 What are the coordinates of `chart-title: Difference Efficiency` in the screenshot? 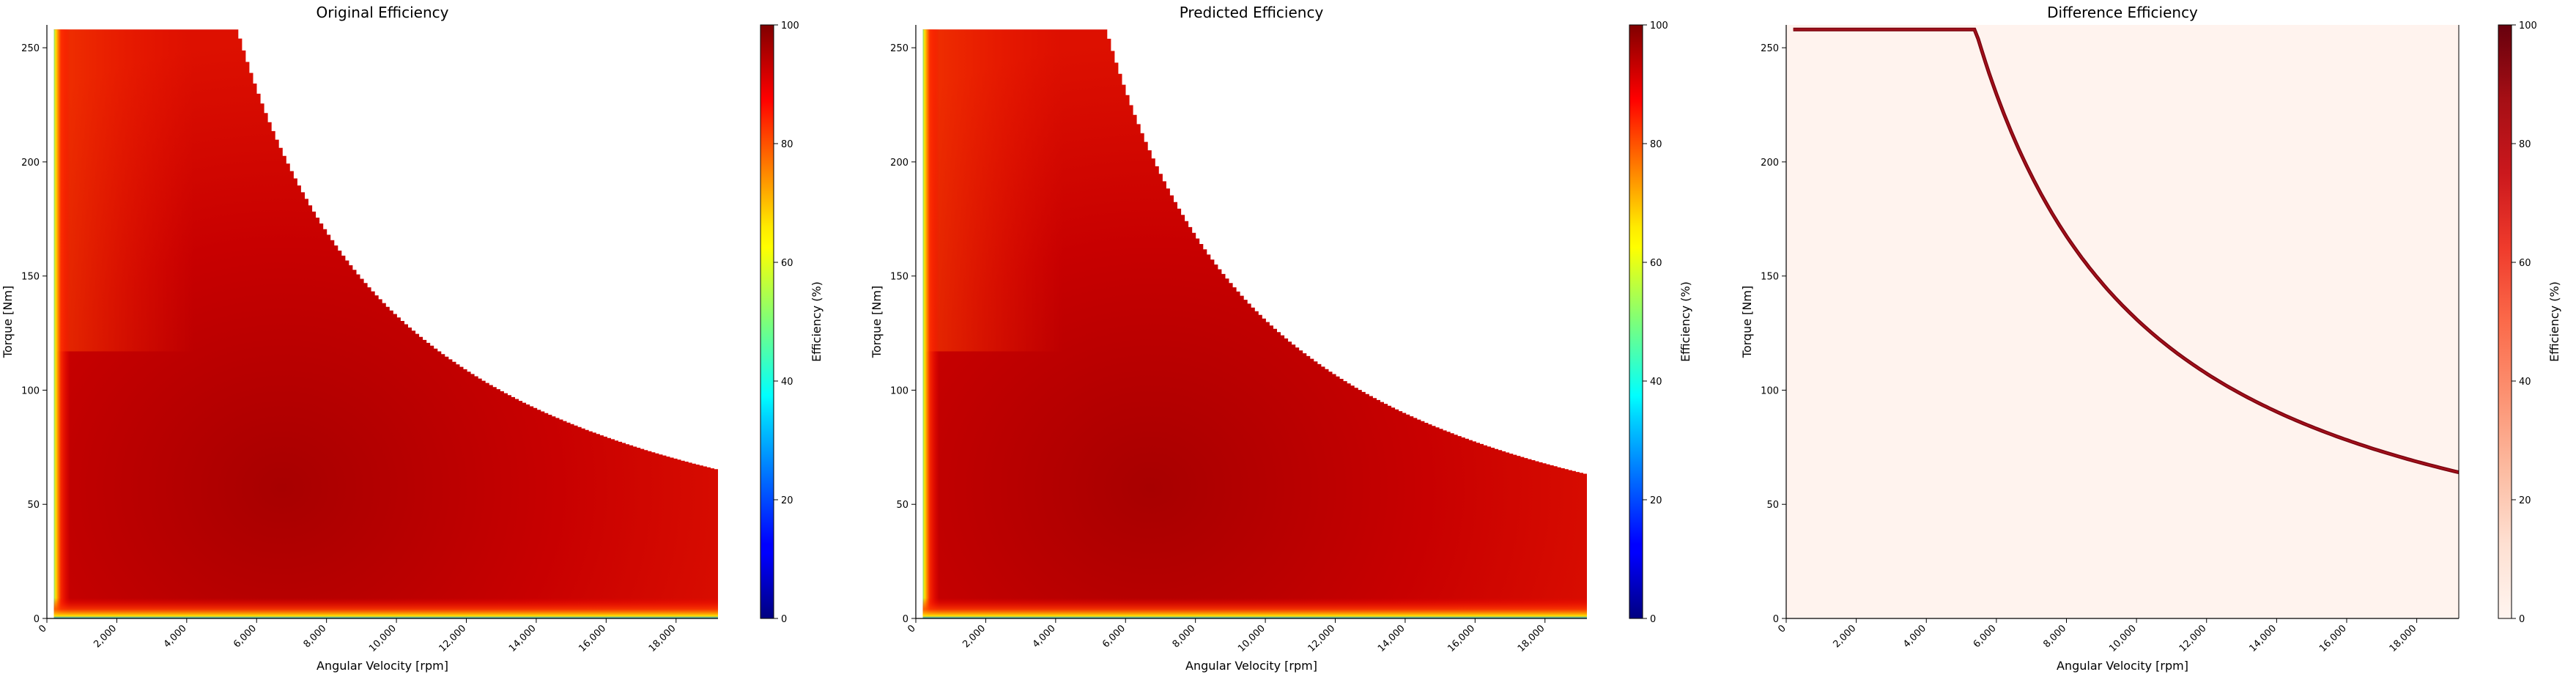 It's located at (2122, 12).